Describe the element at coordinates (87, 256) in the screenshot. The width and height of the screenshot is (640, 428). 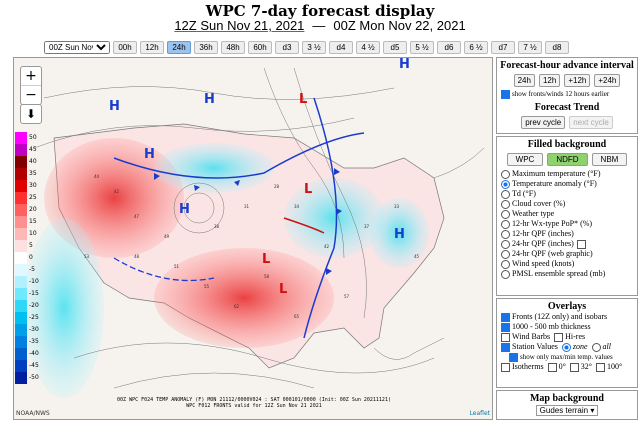
I see `svg-text: 53` at that location.